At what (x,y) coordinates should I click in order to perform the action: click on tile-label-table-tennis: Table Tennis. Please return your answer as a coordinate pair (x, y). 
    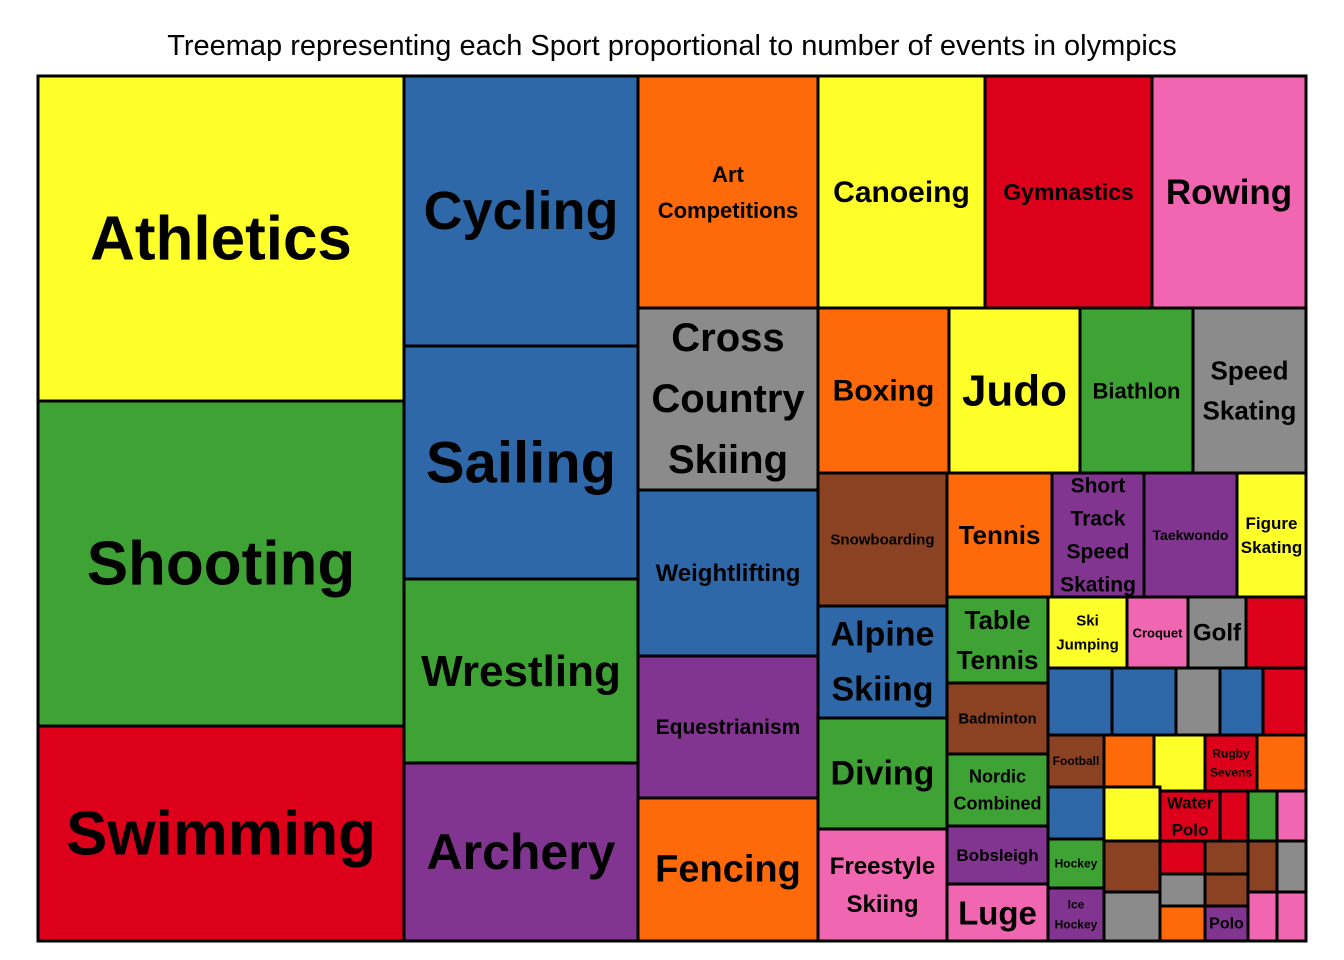
    Looking at the image, I should click on (998, 640).